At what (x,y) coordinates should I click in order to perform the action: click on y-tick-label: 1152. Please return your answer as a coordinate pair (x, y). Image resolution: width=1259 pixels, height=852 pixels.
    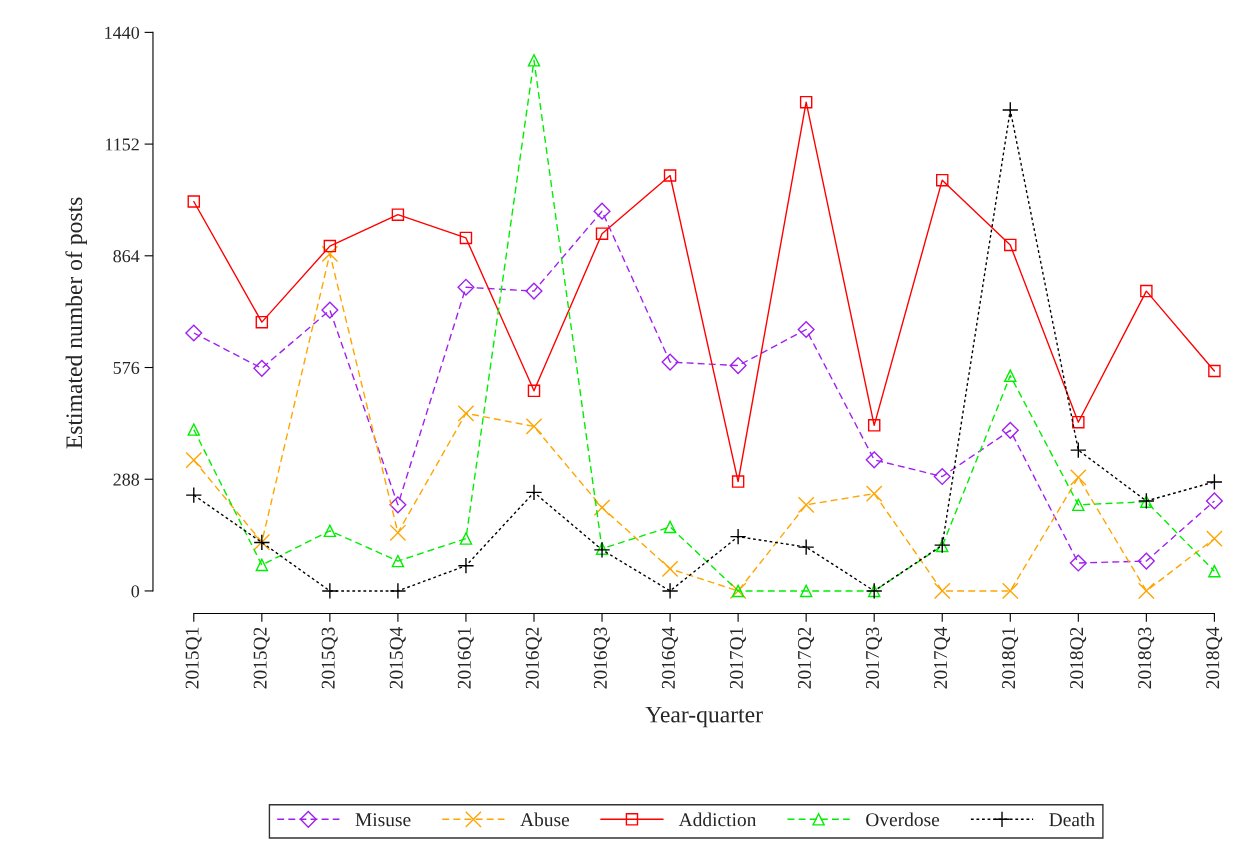
    Looking at the image, I should click on (122, 144).